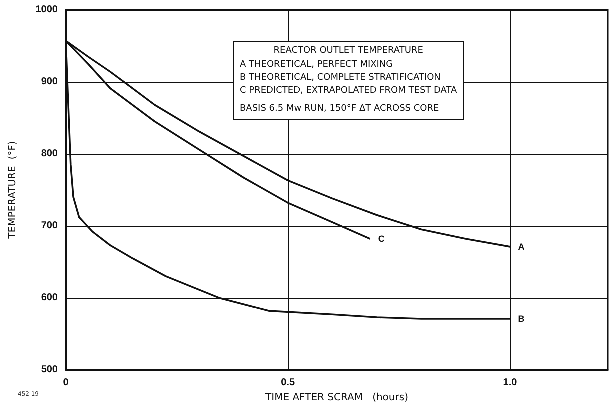 This screenshot has width=613, height=408. What do you see at coordinates (349, 91) in the screenshot?
I see `annotation: C PREDICTED, EXTRAPOLATED FROM TEST DATA` at bounding box center [349, 91].